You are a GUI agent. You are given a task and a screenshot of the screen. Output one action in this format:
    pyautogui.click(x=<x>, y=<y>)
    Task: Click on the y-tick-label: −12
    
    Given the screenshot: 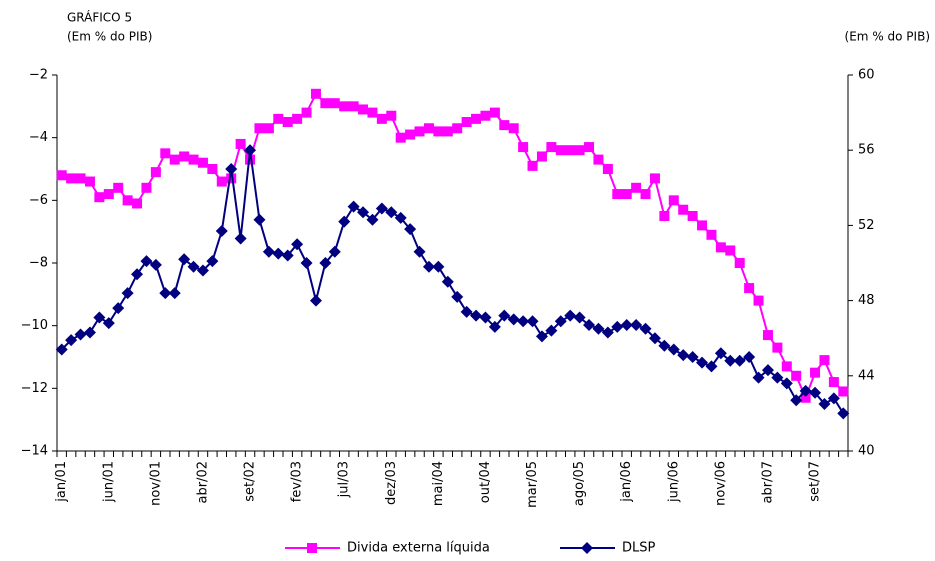 What is the action you would take?
    pyautogui.click(x=34, y=388)
    